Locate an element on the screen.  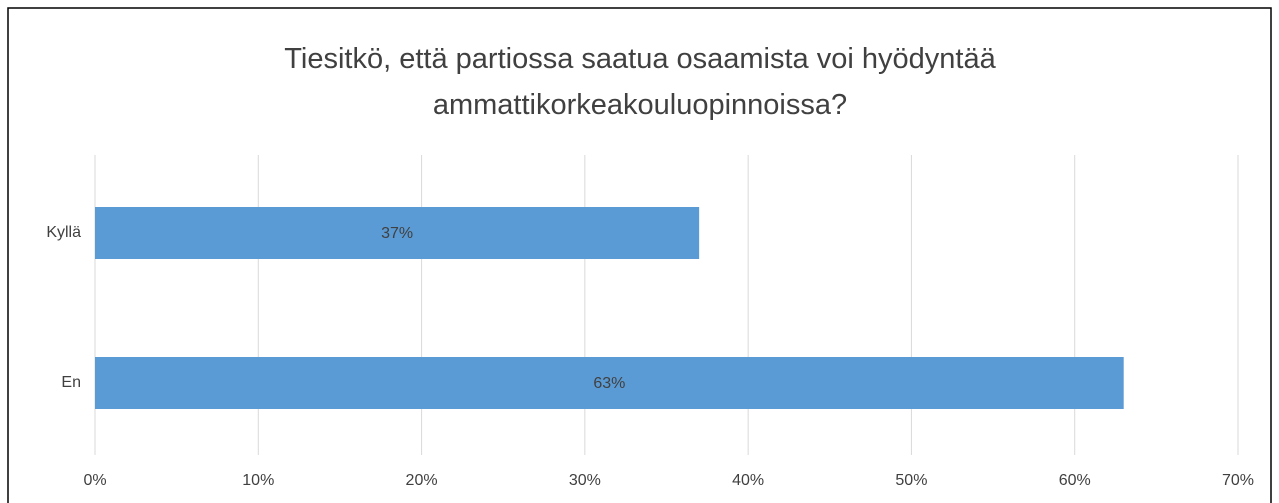
value-label: 37% is located at coordinates (397, 233).